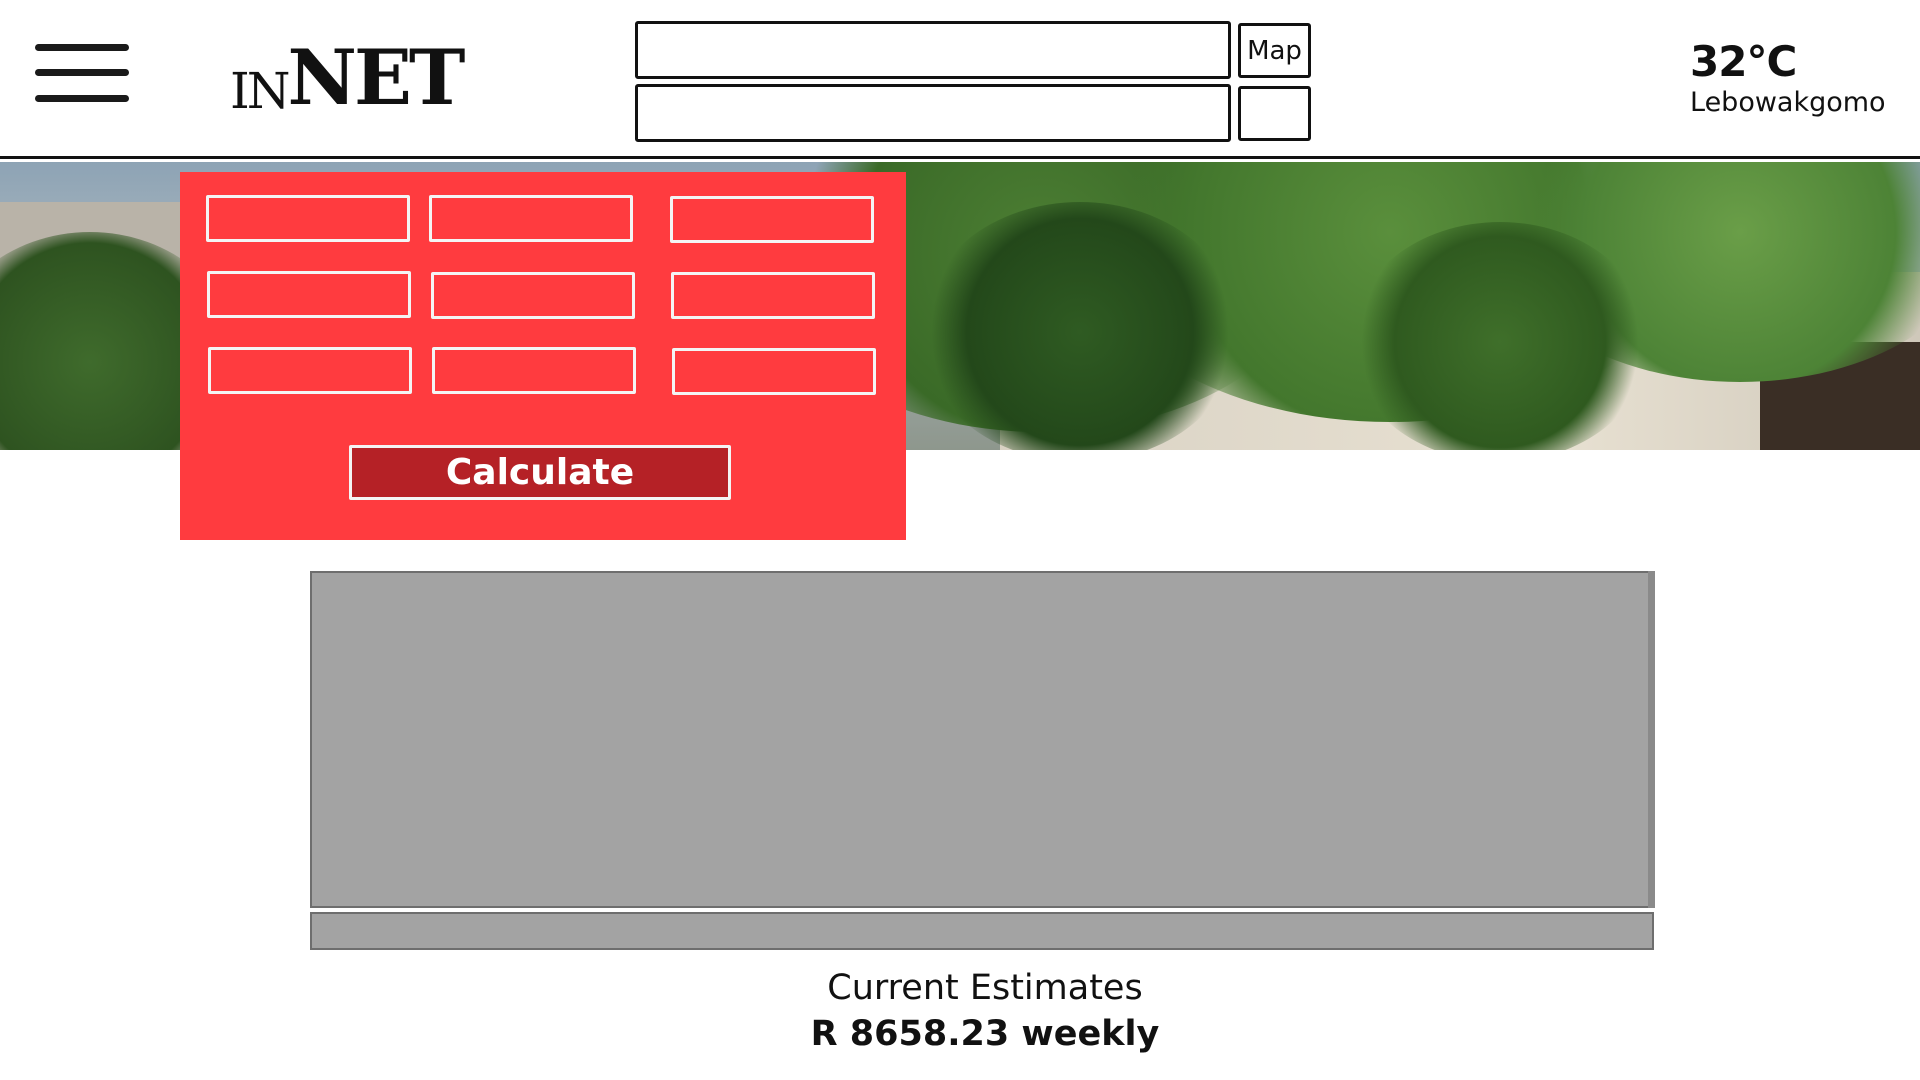 The height and width of the screenshot is (1080, 1920). Describe the element at coordinates (376, 77) in the screenshot. I see `logo-main: NET` at that location.